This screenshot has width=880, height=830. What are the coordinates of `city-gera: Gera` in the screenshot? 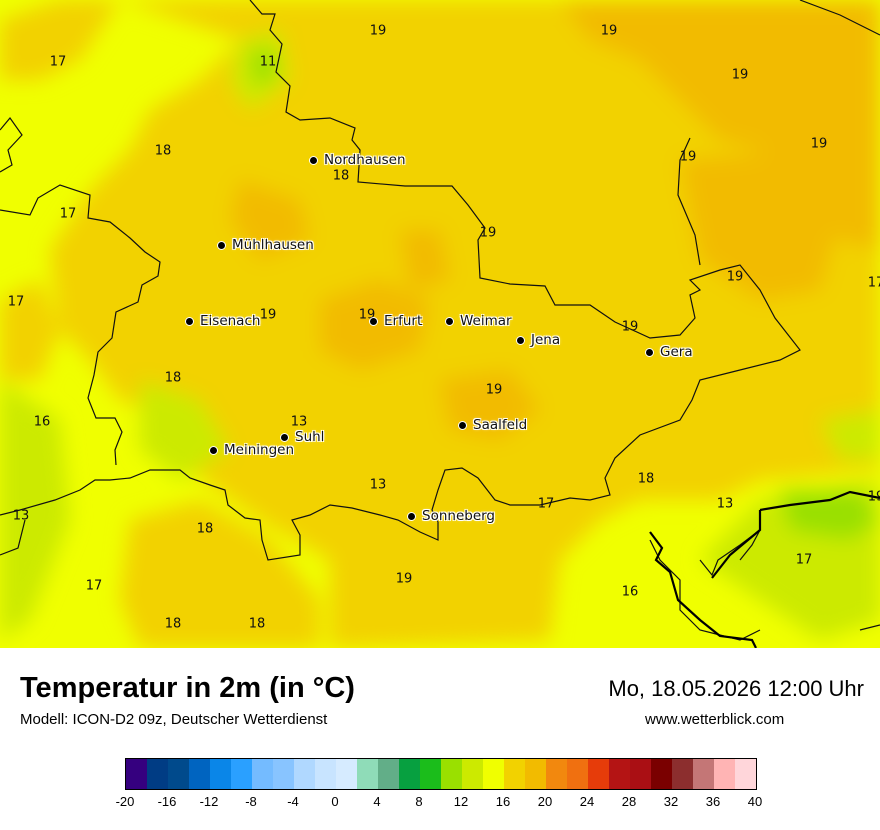 It's located at (669, 352).